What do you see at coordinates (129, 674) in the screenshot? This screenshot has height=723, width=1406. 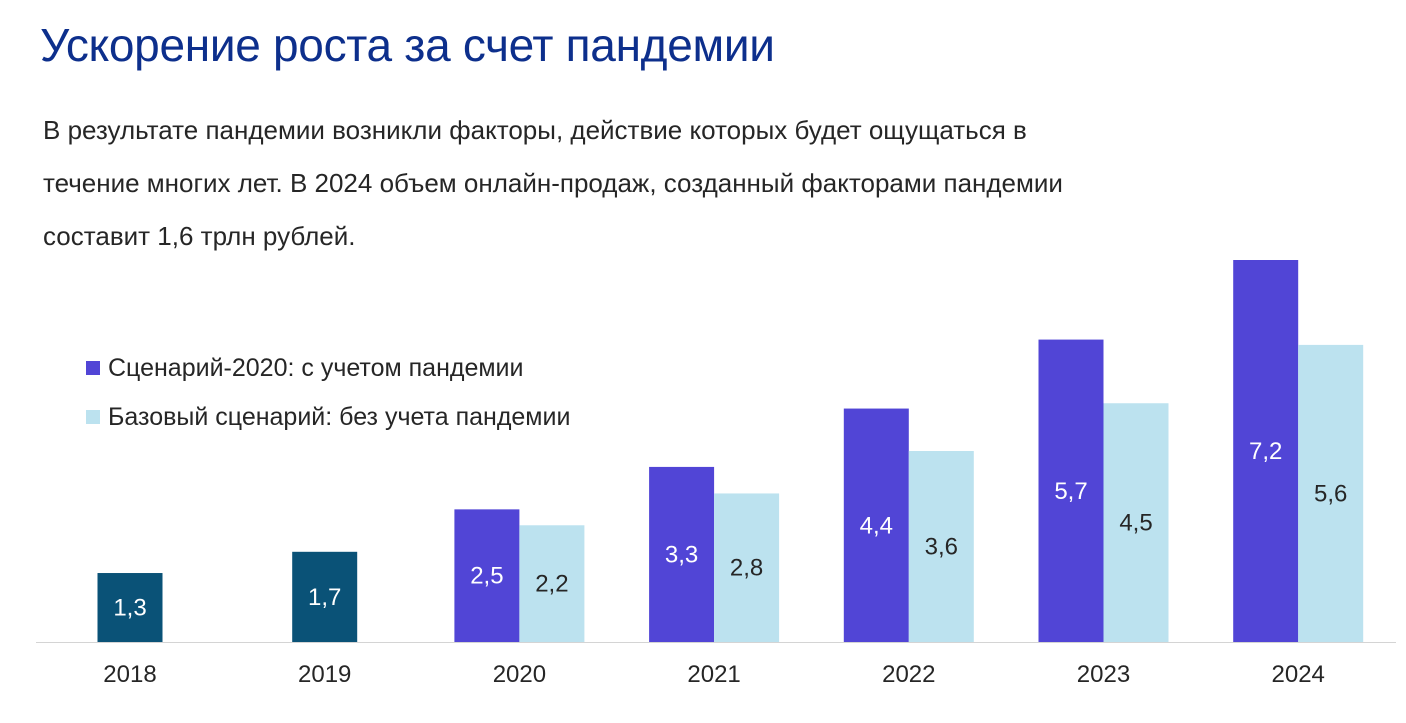 I see `x-tick-2018: 2018` at bounding box center [129, 674].